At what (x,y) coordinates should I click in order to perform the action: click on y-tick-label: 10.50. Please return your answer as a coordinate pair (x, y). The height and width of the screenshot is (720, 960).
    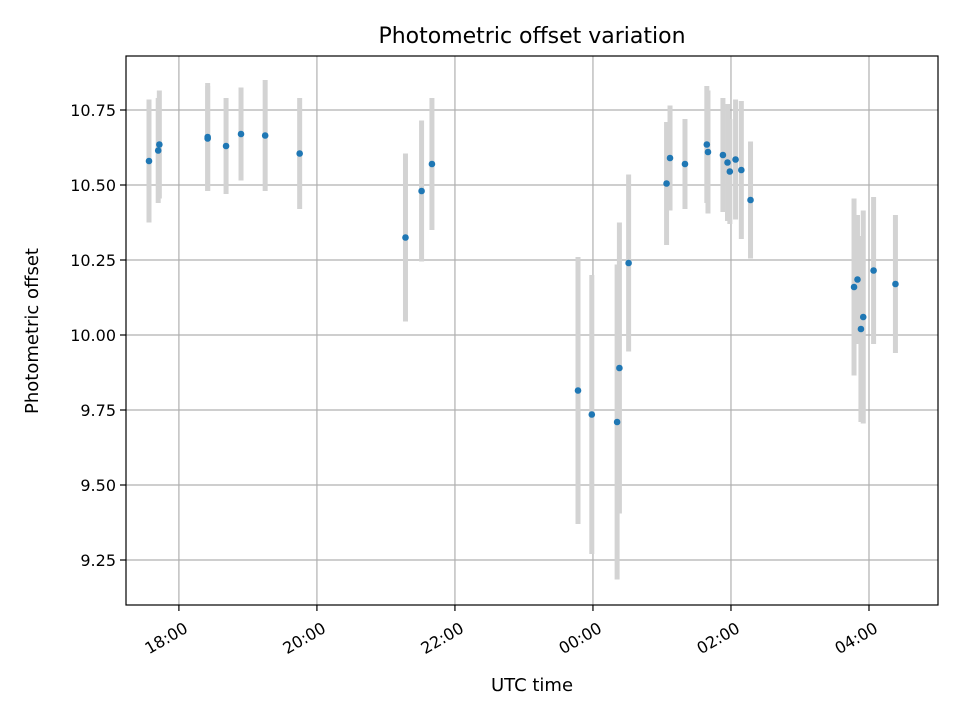
    Looking at the image, I should click on (93, 185).